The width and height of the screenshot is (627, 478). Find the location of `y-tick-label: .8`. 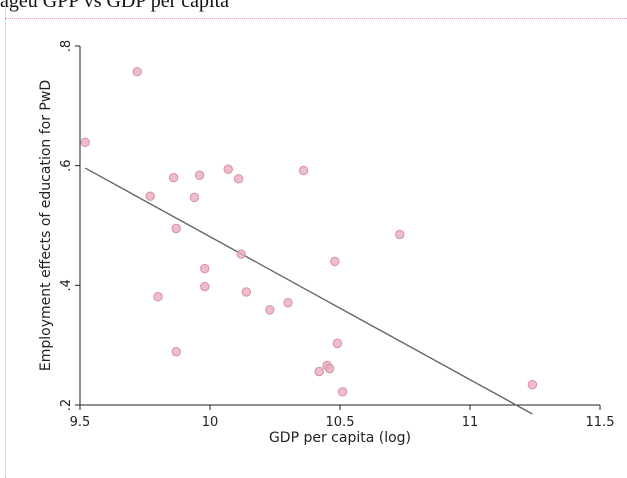

y-tick-label: .8 is located at coordinates (66, 46).